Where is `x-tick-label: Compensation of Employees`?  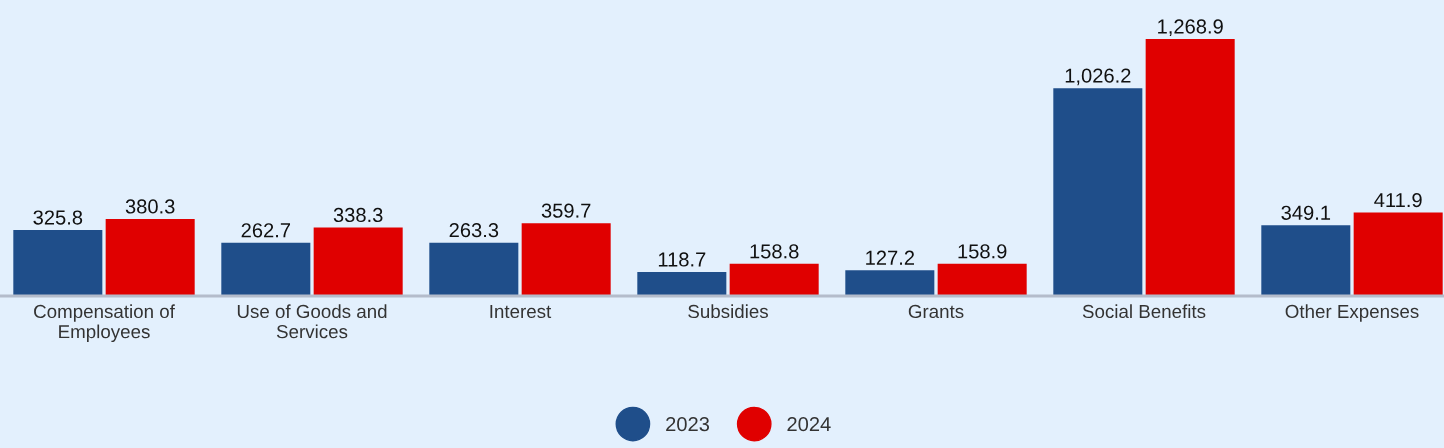 x-tick-label: Compensation of Employees is located at coordinates (104, 323).